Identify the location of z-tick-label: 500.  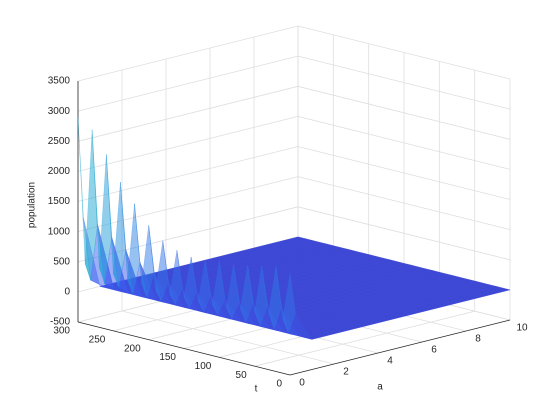
(61, 261).